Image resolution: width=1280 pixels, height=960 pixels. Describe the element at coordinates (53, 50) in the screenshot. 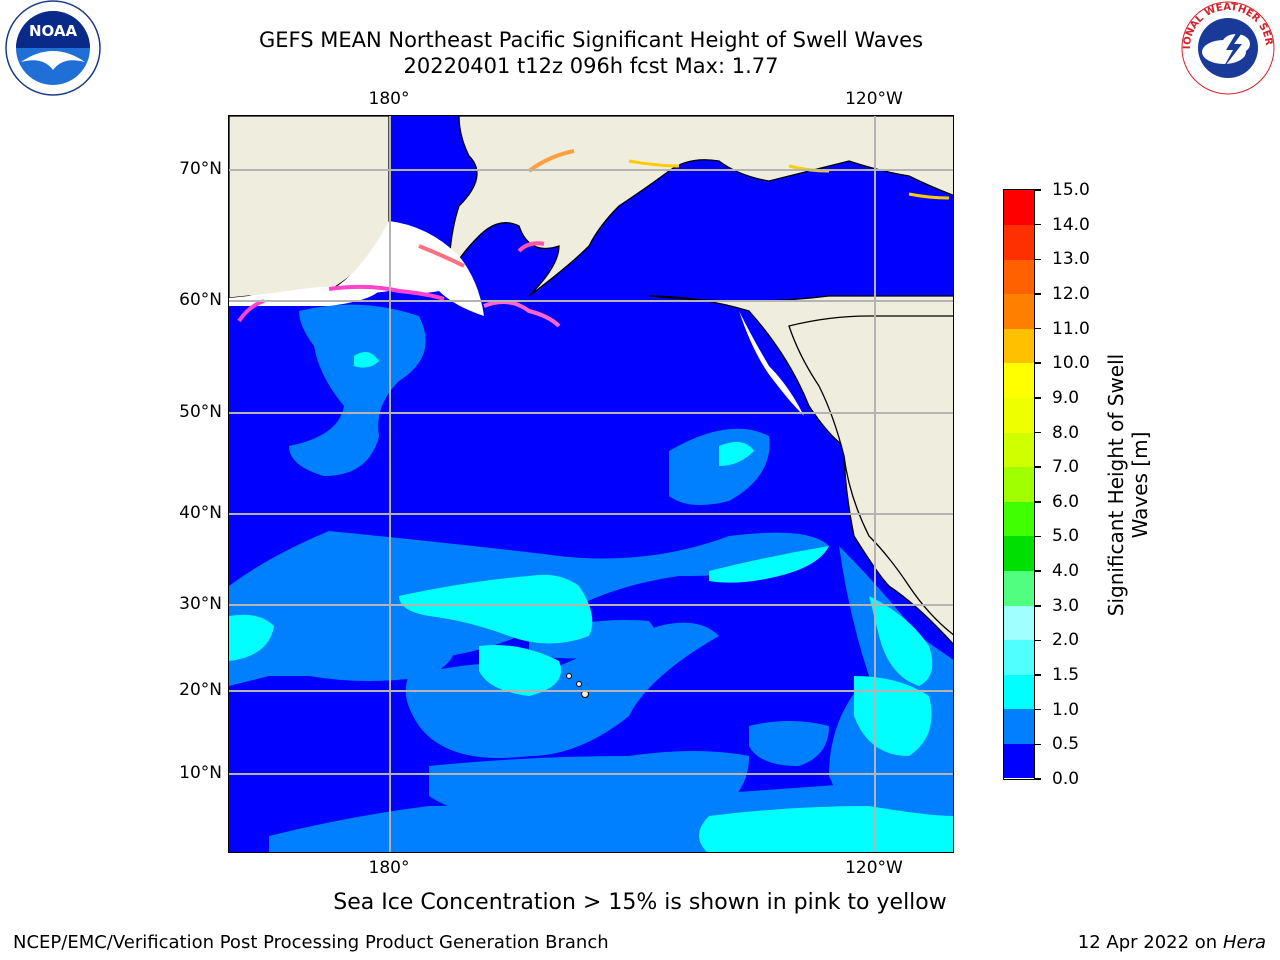

I see `noaa-logo: NOAA` at that location.